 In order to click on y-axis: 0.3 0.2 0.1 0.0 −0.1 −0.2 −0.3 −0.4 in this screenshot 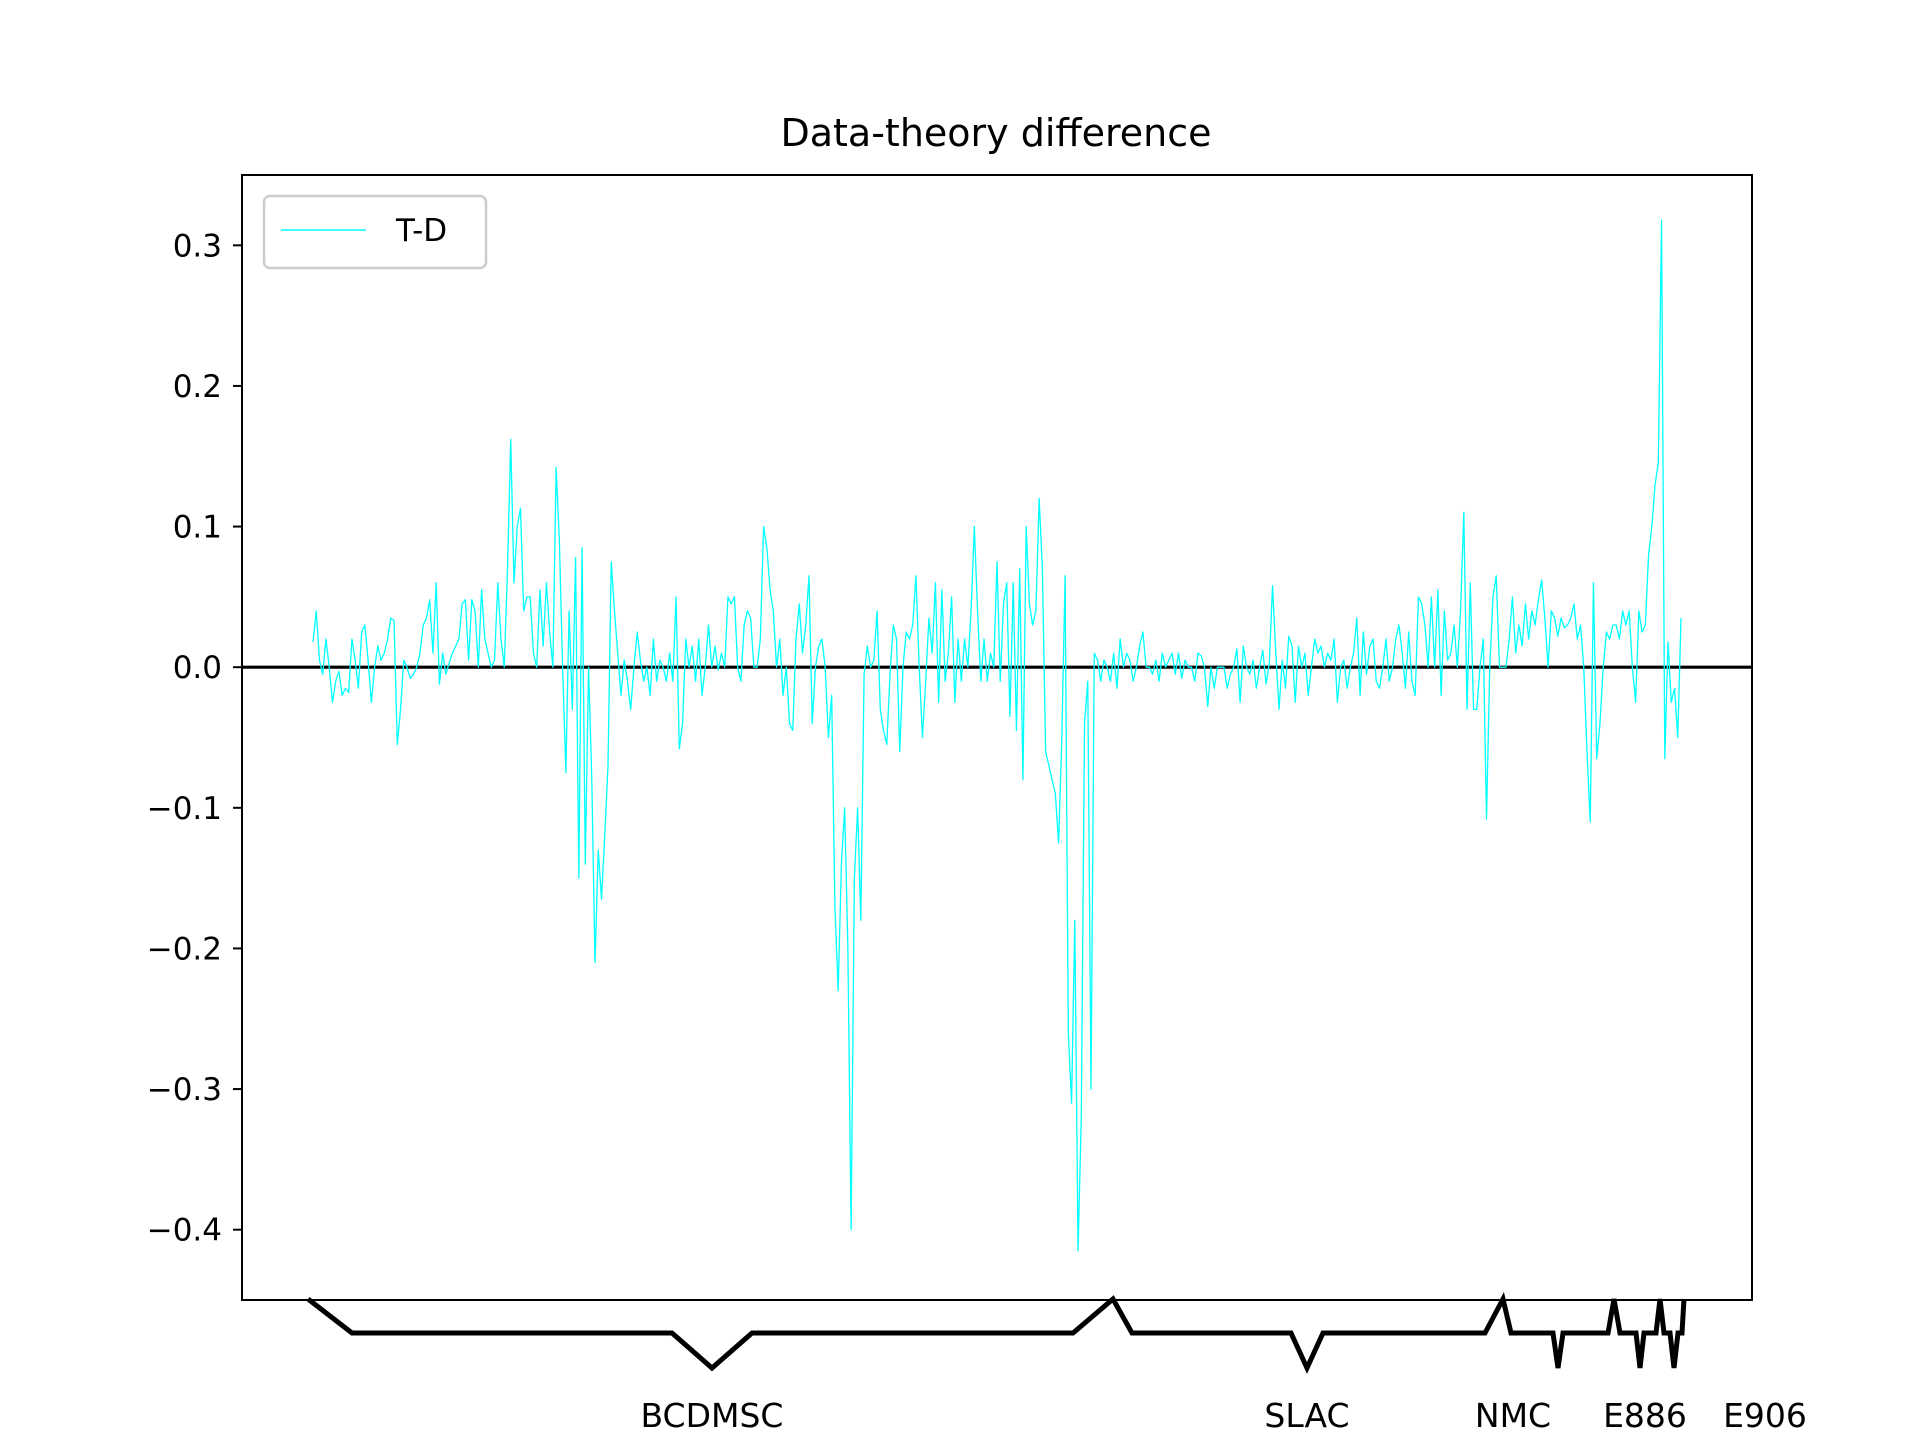, I will do `click(194, 738)`.